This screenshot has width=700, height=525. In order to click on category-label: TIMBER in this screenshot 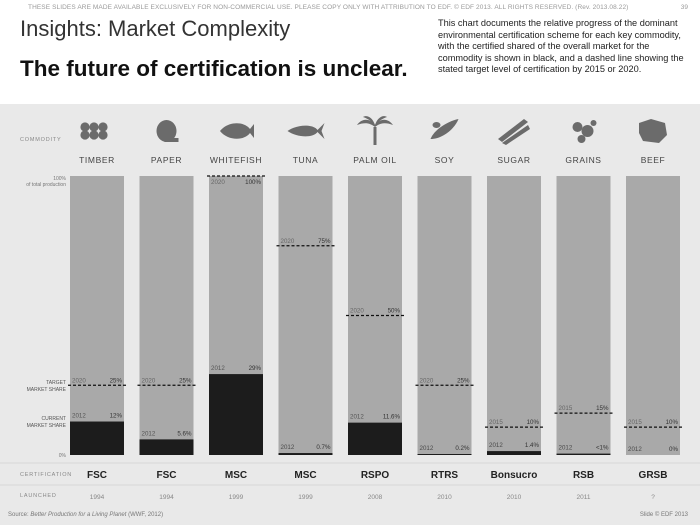, I will do `click(97, 160)`.